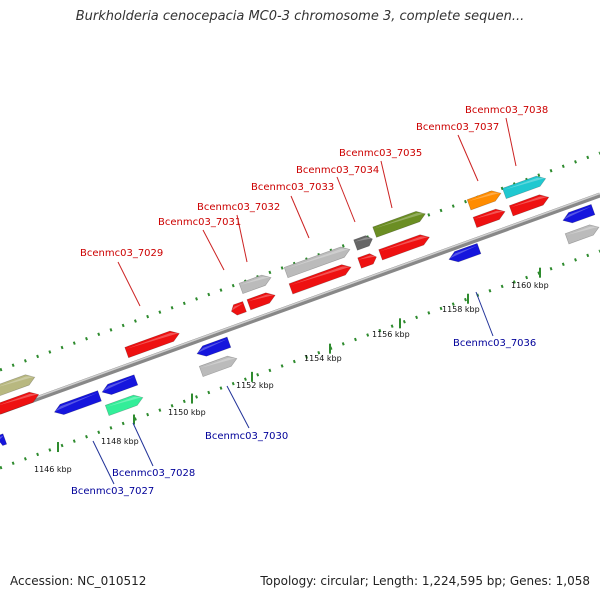  What do you see at coordinates (187, 412) in the screenshot?
I see `kbp-tick-label: 1150 kbp` at bounding box center [187, 412].